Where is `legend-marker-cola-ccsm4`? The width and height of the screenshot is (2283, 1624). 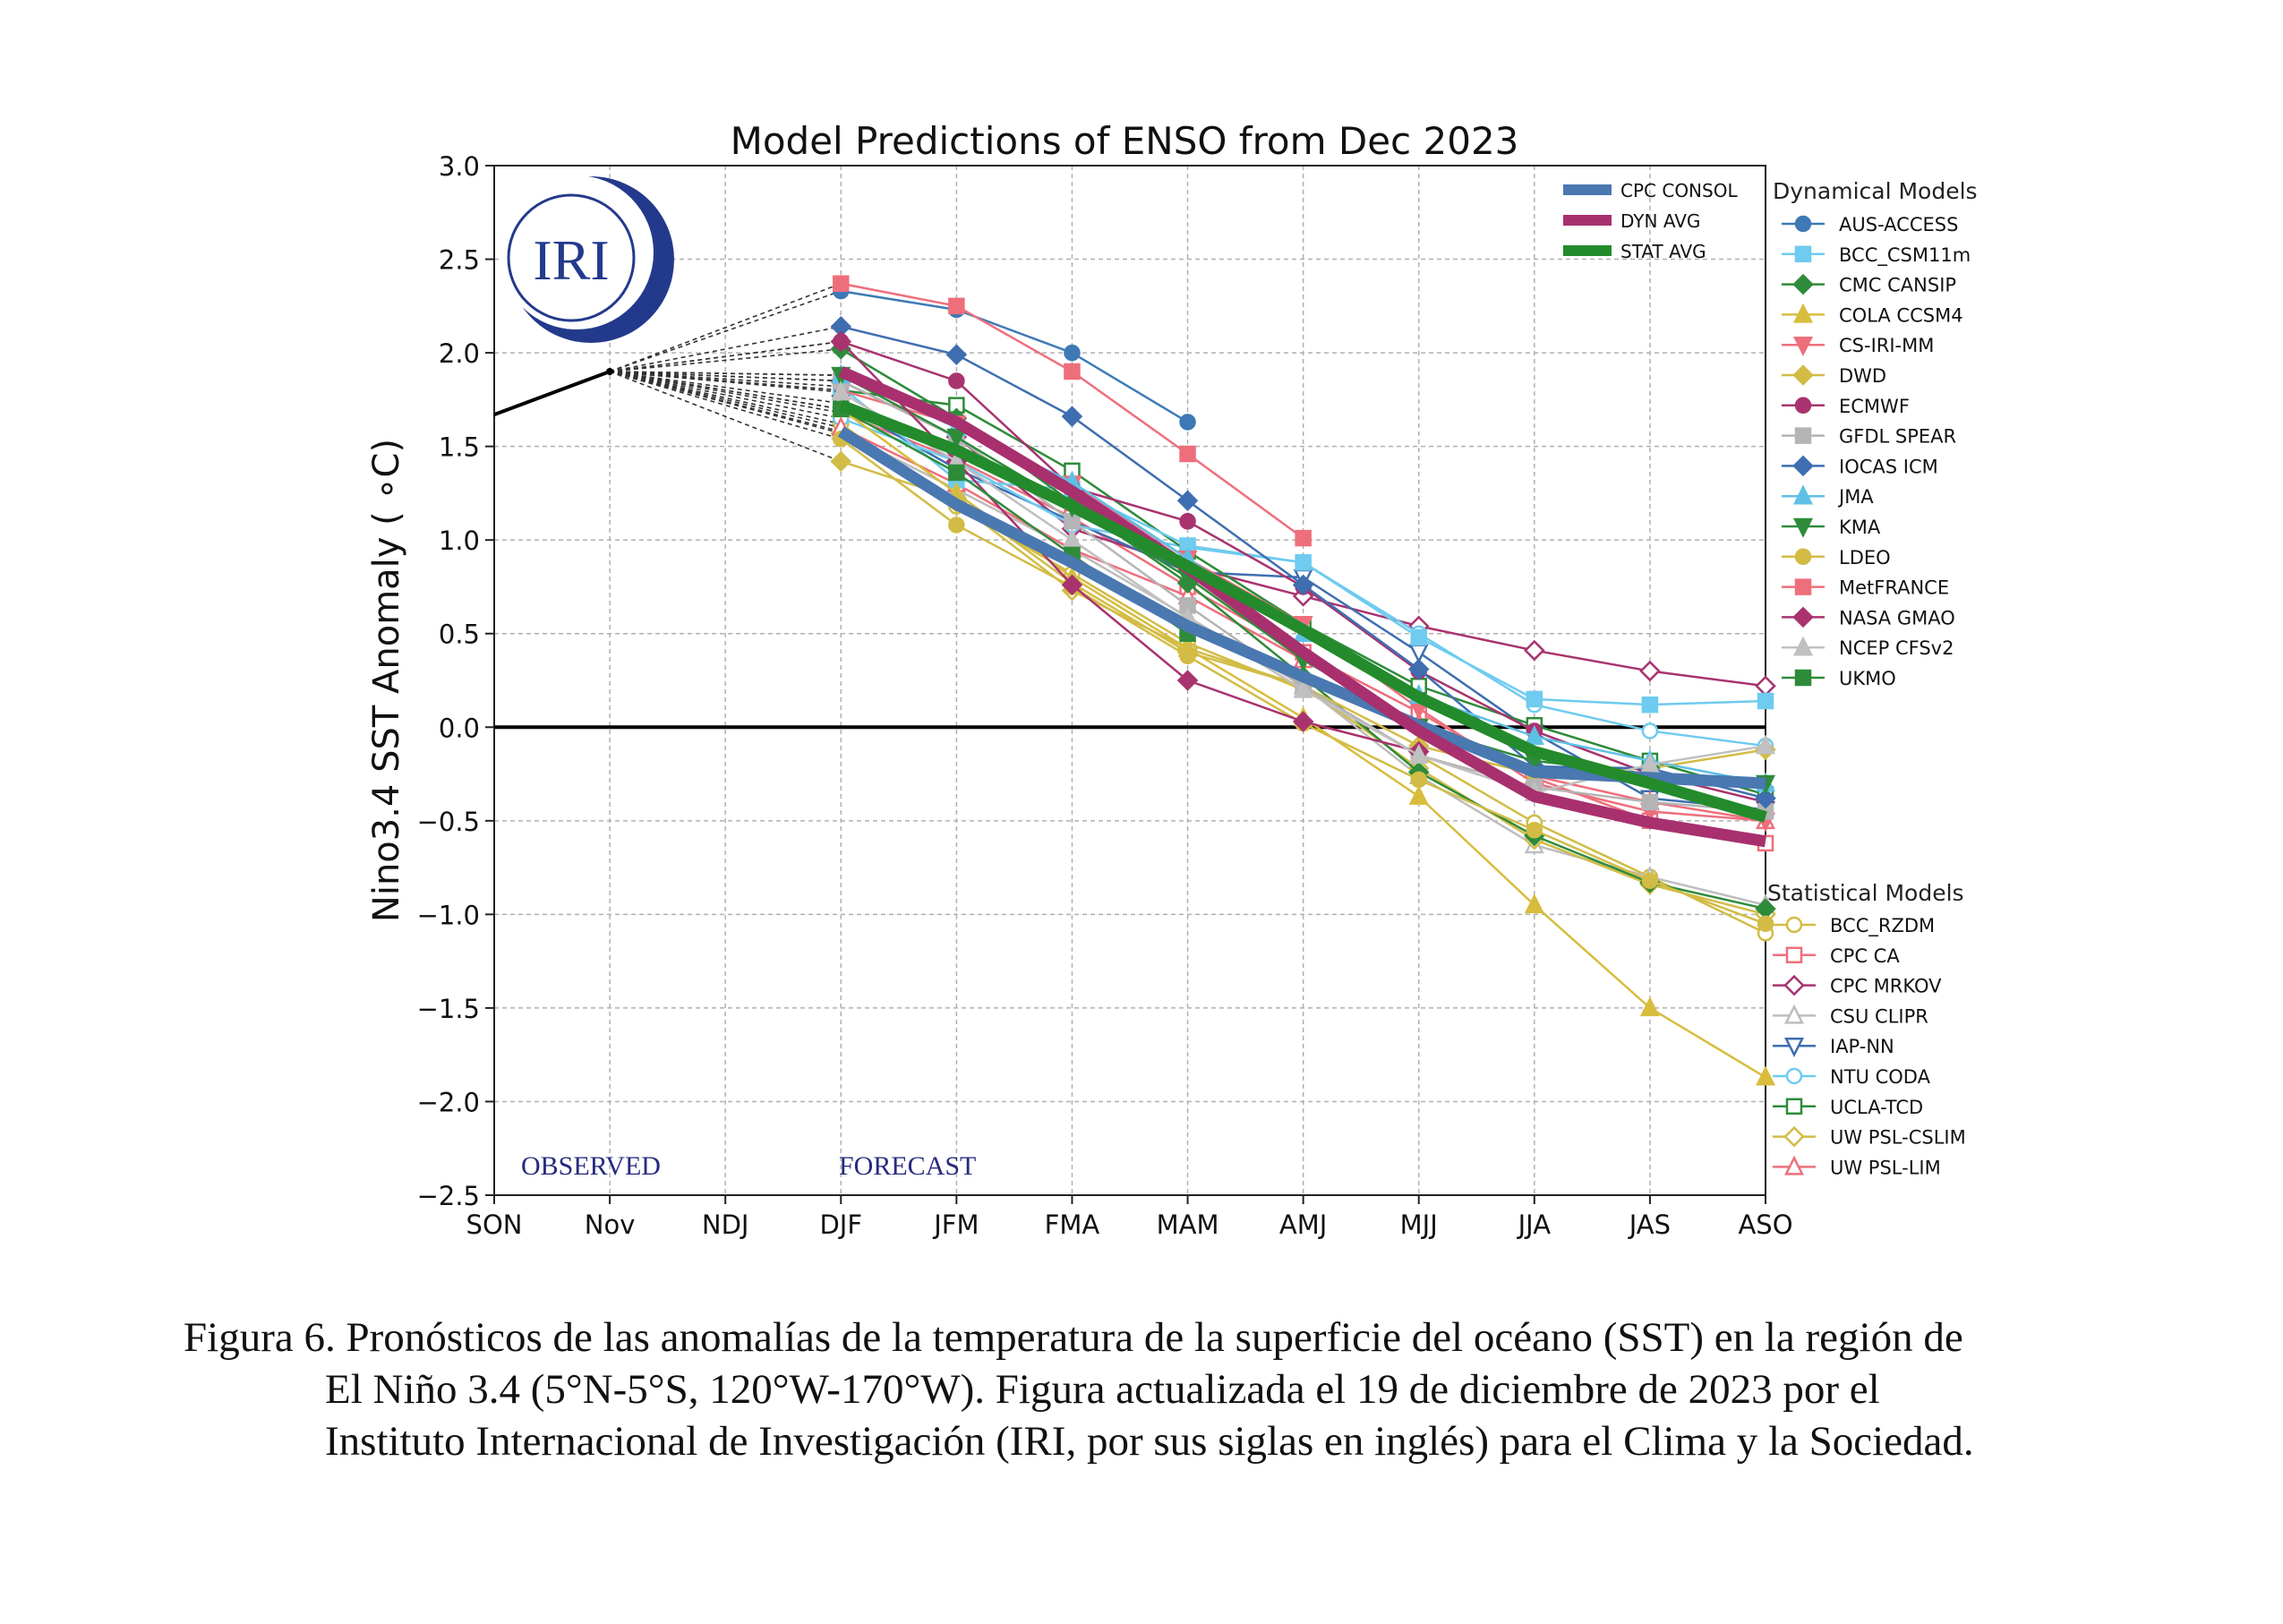
legend-marker-cola-ccsm4 is located at coordinates (1803, 313).